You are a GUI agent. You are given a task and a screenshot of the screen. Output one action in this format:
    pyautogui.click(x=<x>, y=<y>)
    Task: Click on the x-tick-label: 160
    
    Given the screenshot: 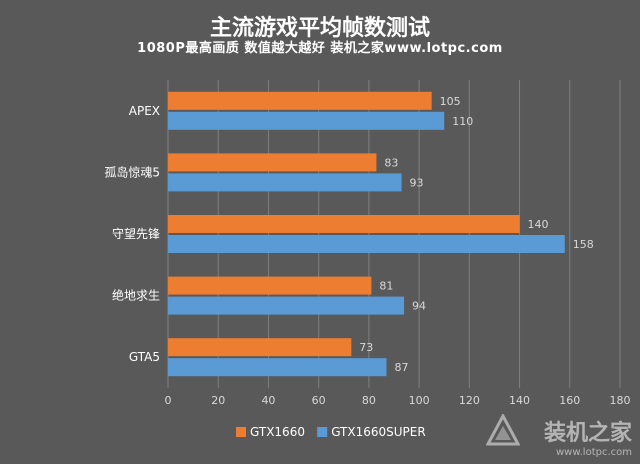 What is the action you would take?
    pyautogui.click(x=569, y=400)
    